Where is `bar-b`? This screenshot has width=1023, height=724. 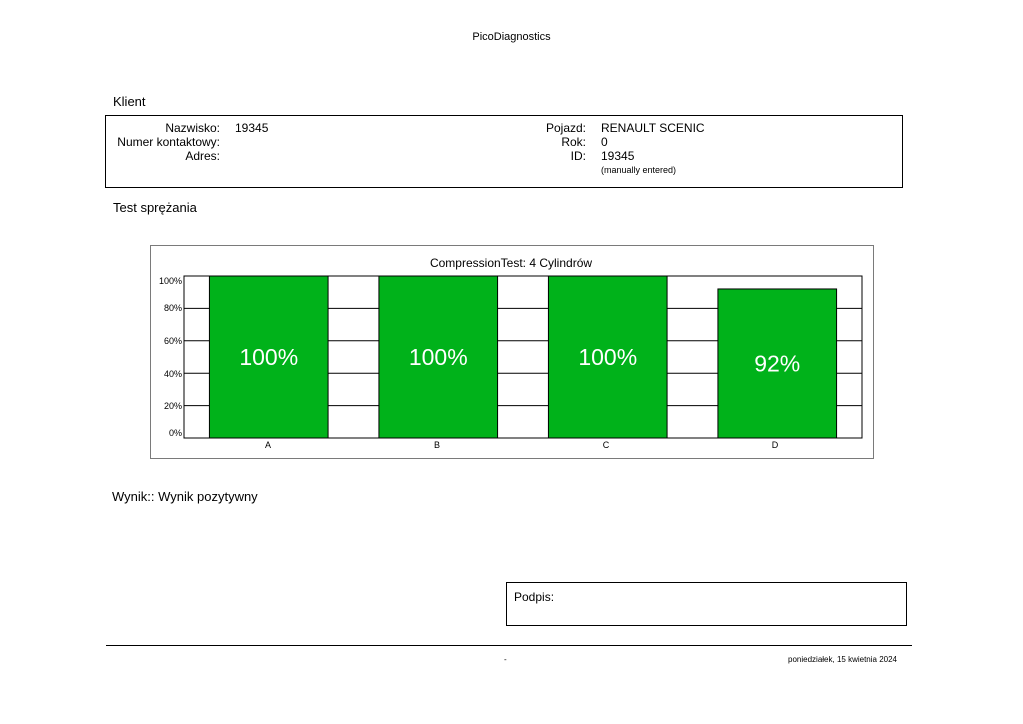 bar-b is located at coordinates (438, 357).